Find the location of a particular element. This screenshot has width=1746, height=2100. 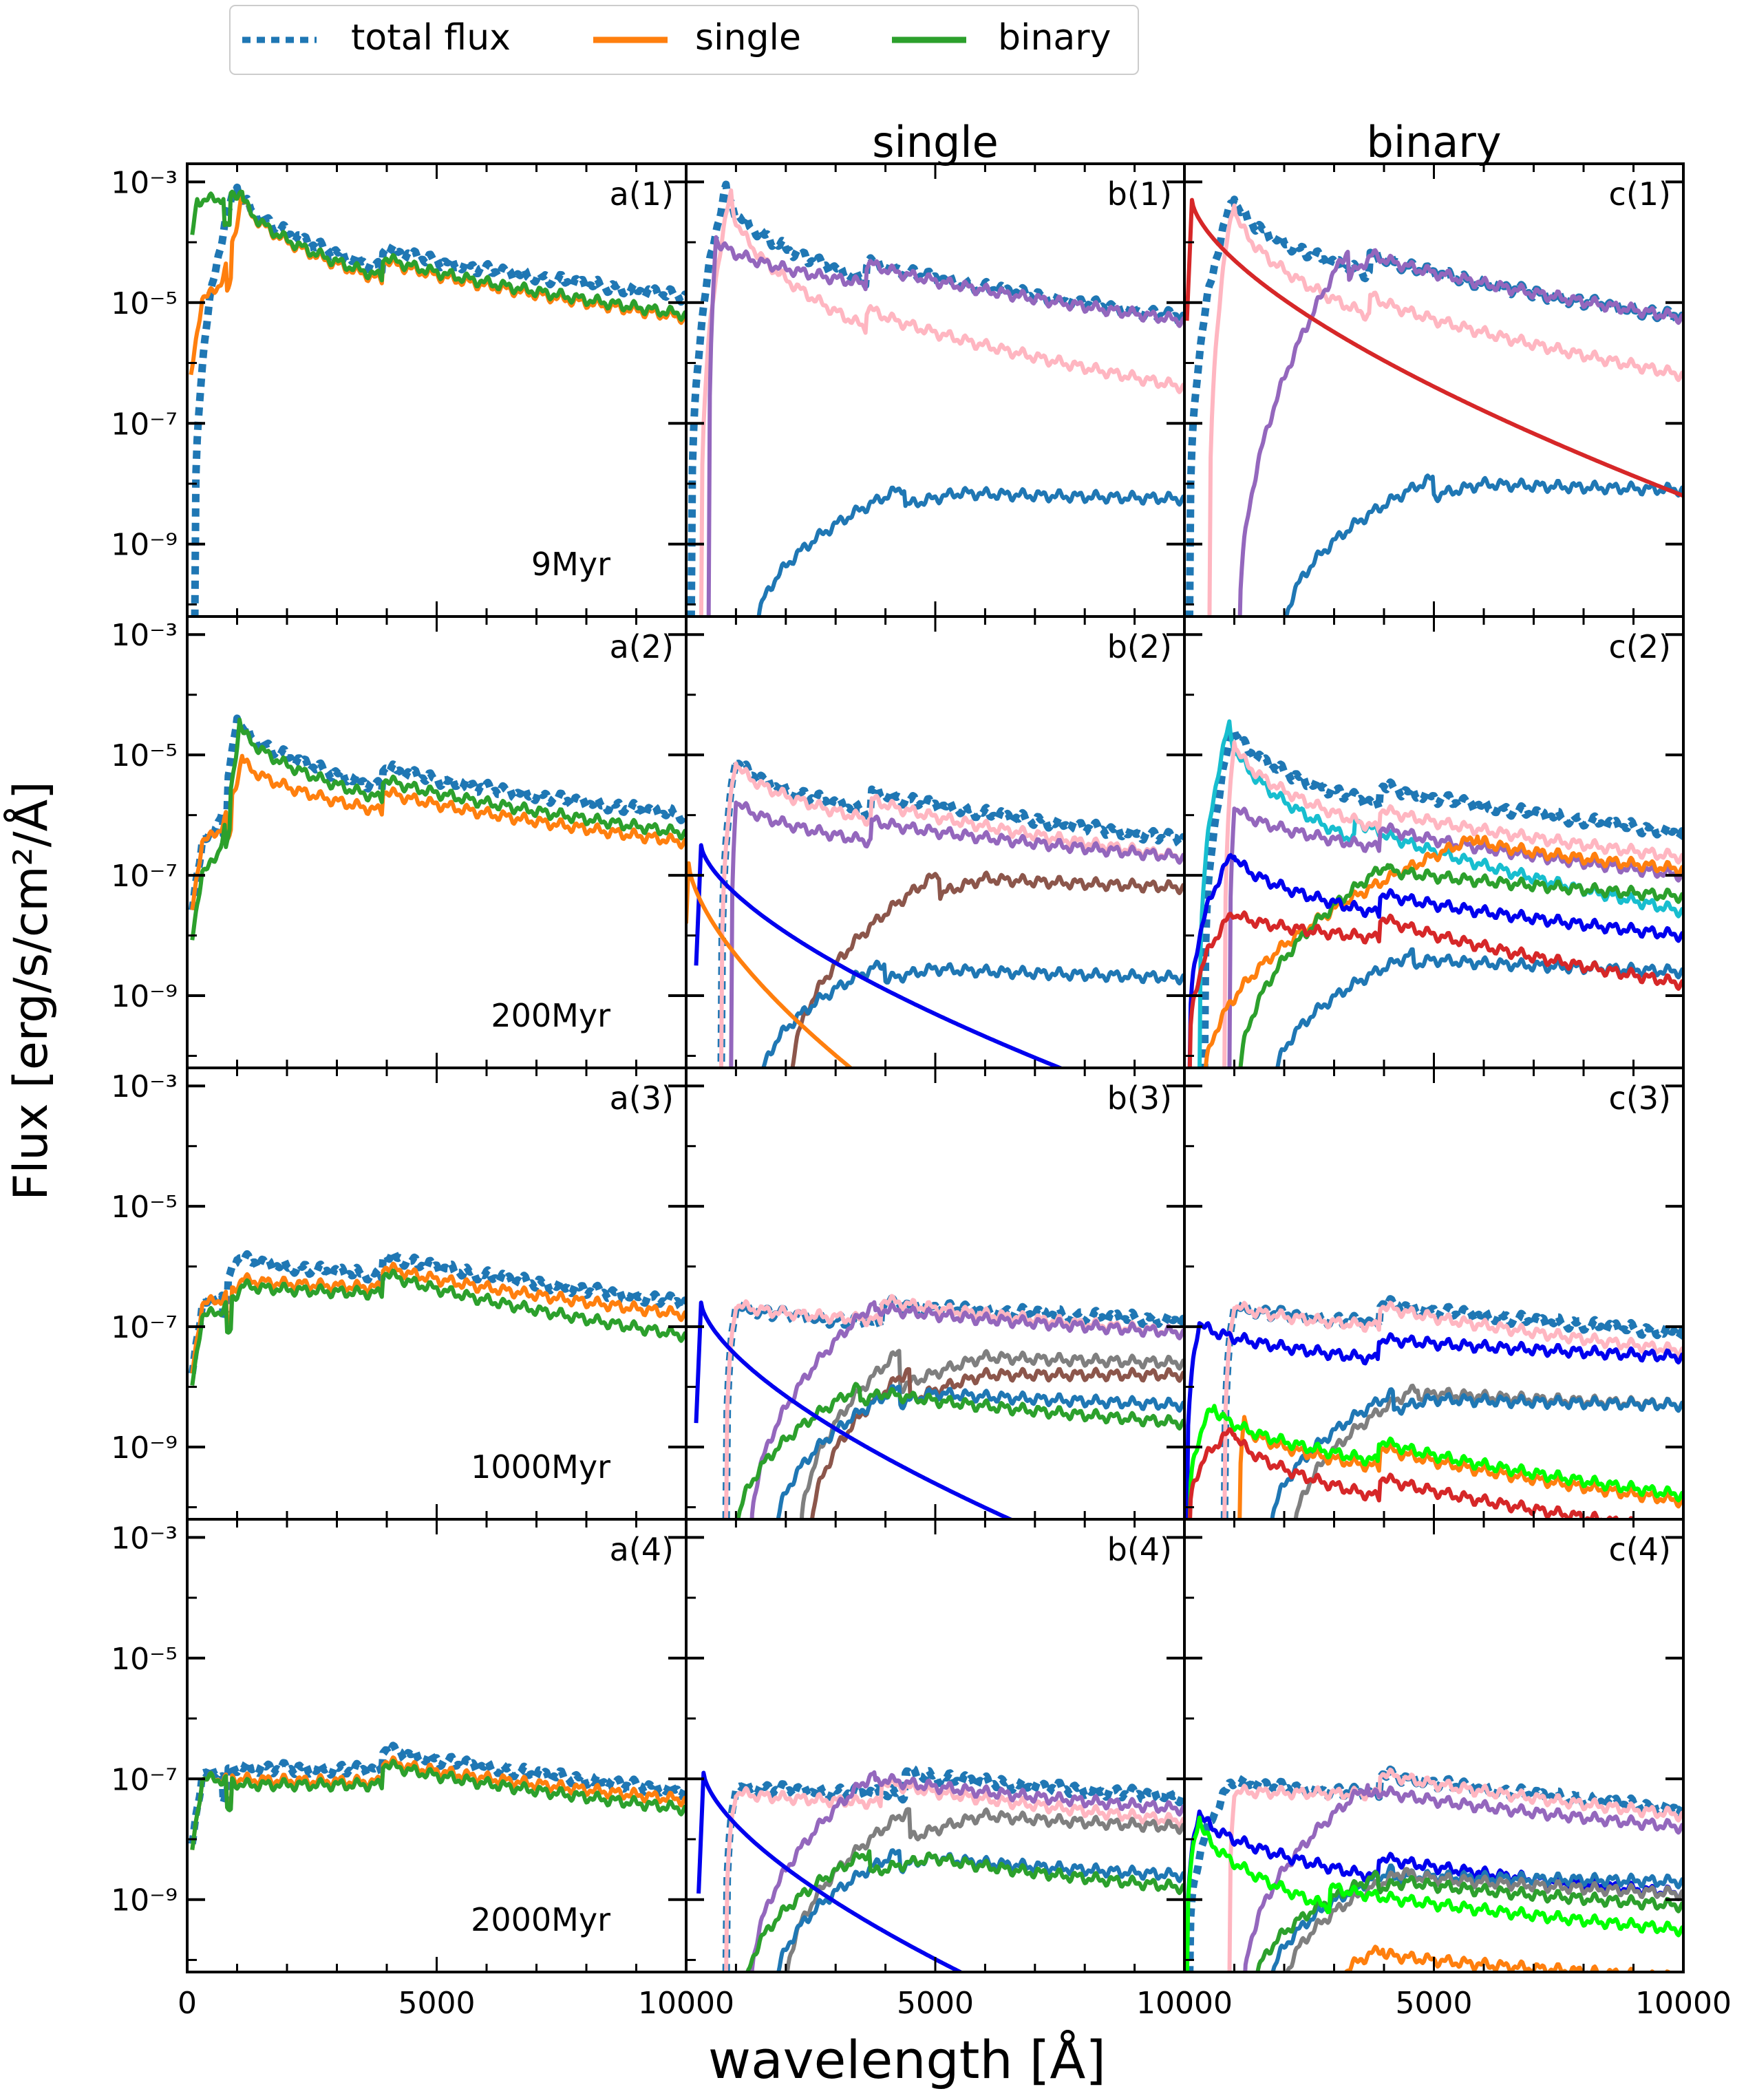

panel-a3: 10⁻³ 10⁻⁵ 10⁻⁷ 10⁻⁹ a(3) 1000Myr is located at coordinates (399, 1294).